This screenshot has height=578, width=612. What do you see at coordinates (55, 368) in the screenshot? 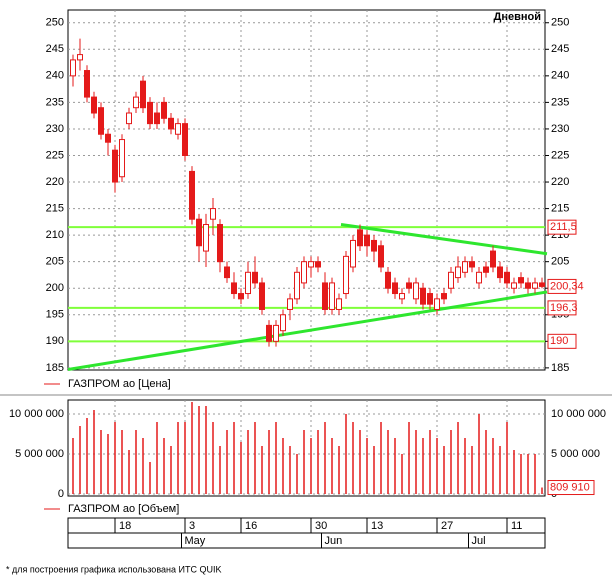
I see `y-tick-label: 185` at bounding box center [55, 368].